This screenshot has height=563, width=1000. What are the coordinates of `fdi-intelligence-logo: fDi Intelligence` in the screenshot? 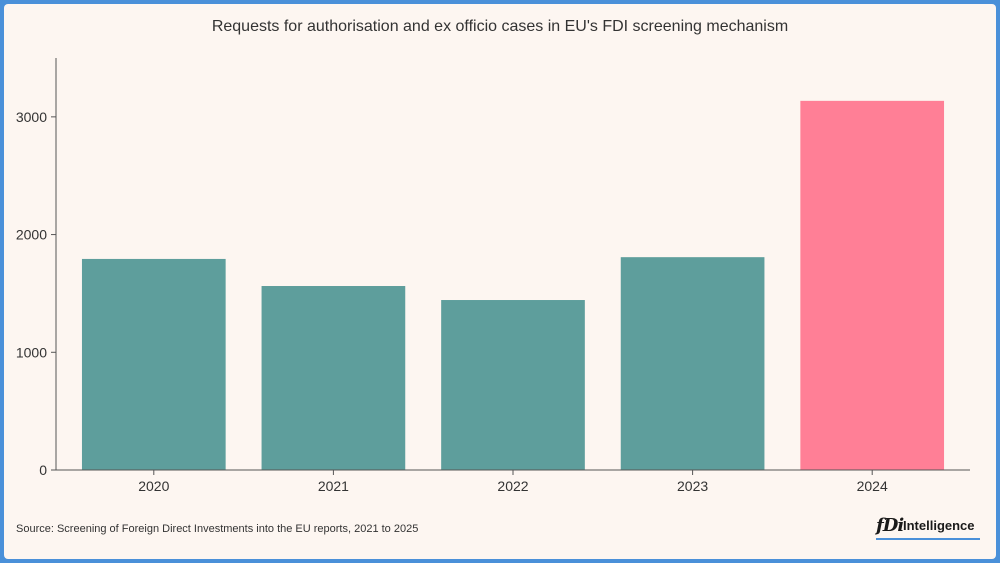 It's located at (928, 527).